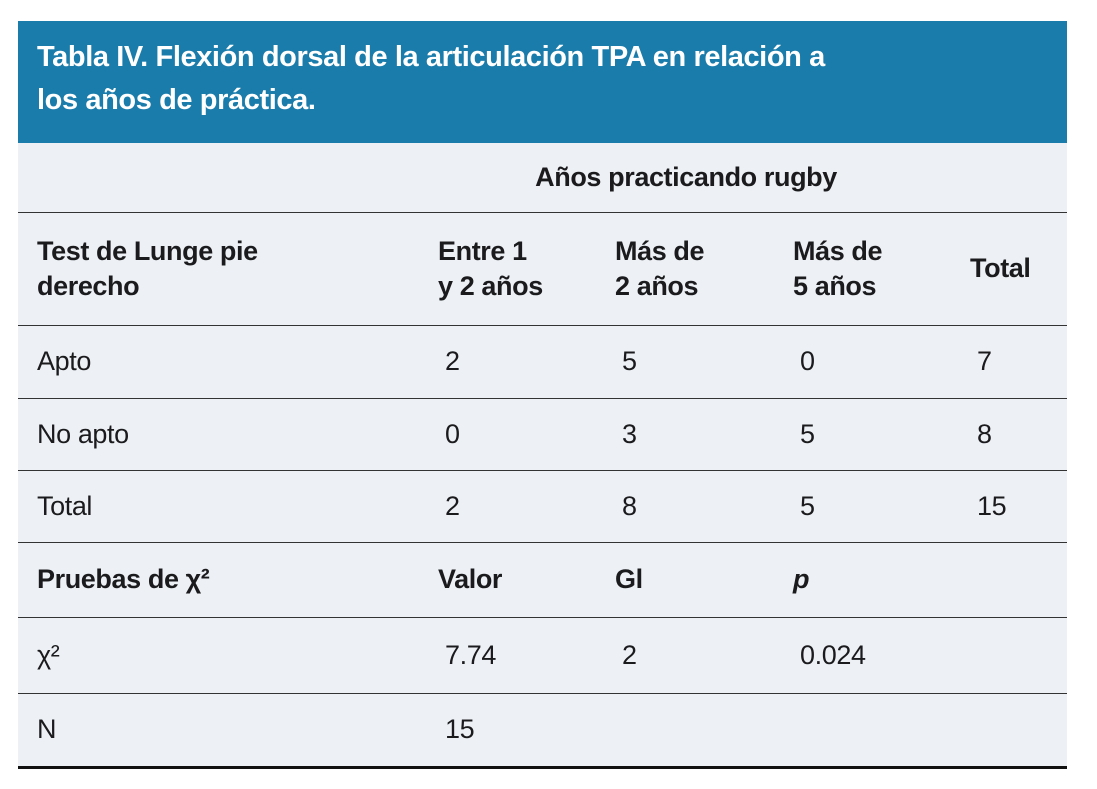 This screenshot has height=789, width=1097. I want to click on col-header-mas-de-2: Más de 2 años, so click(686, 269).